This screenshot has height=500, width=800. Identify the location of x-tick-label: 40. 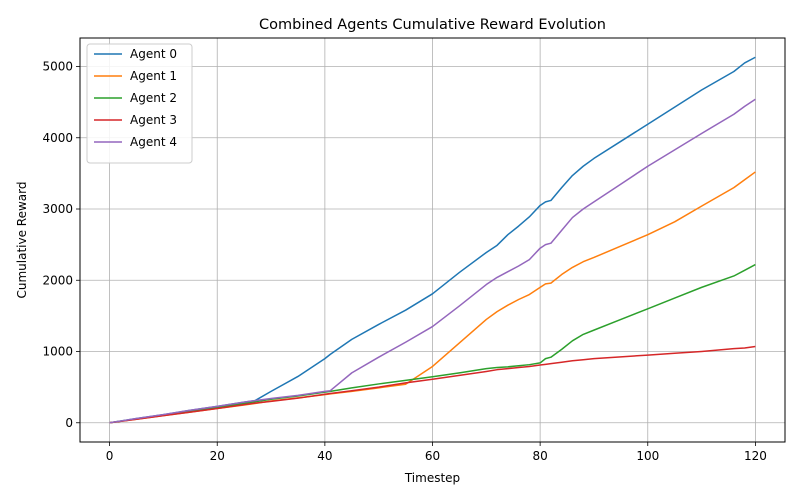
(324, 456).